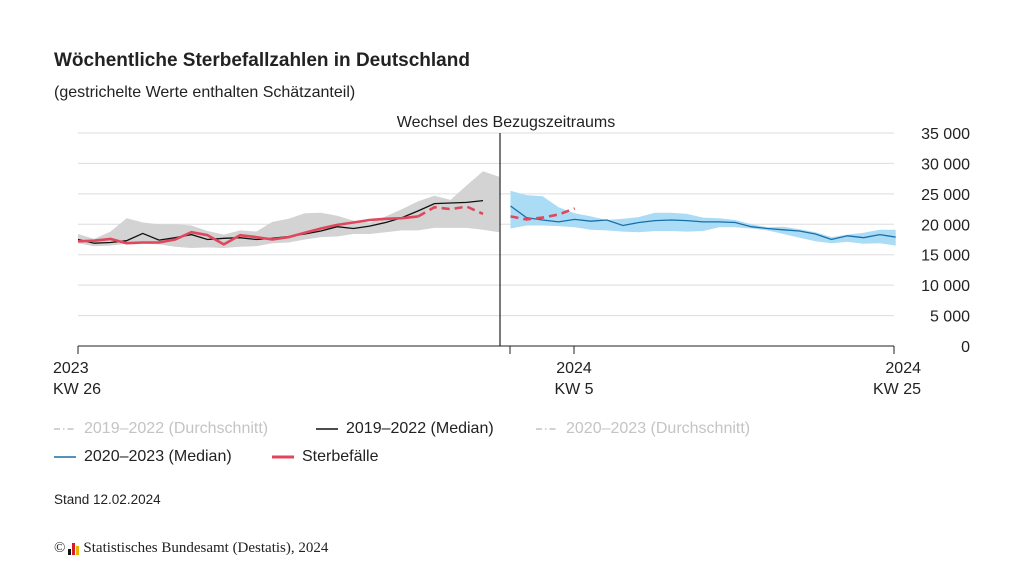 Image resolution: width=1024 pixels, height=576 pixels. Describe the element at coordinates (945, 286) in the screenshot. I see `y-tick-label: 10 000` at that location.